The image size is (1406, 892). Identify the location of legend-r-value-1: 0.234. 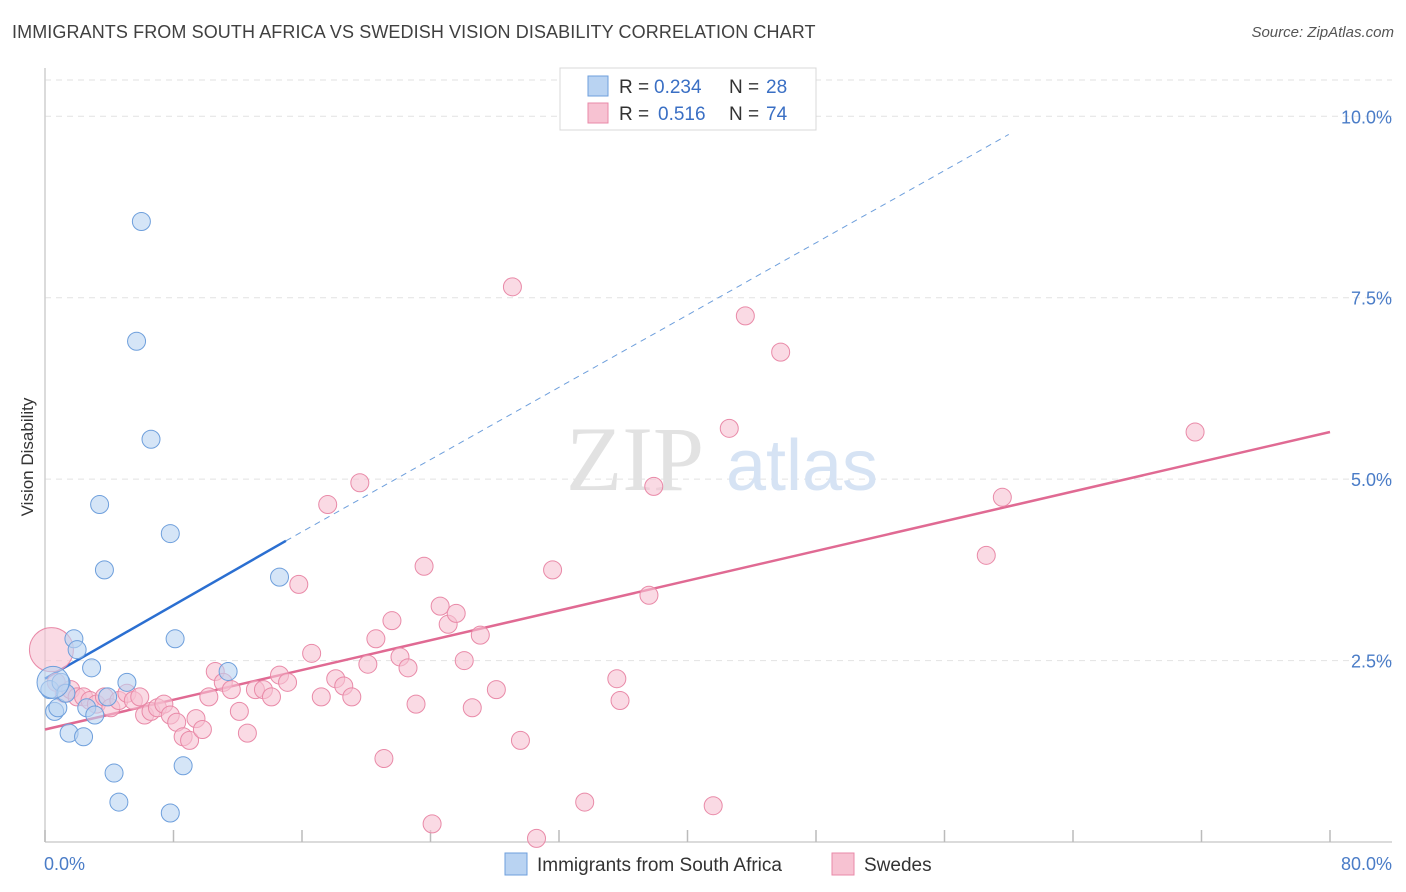
(678, 87).